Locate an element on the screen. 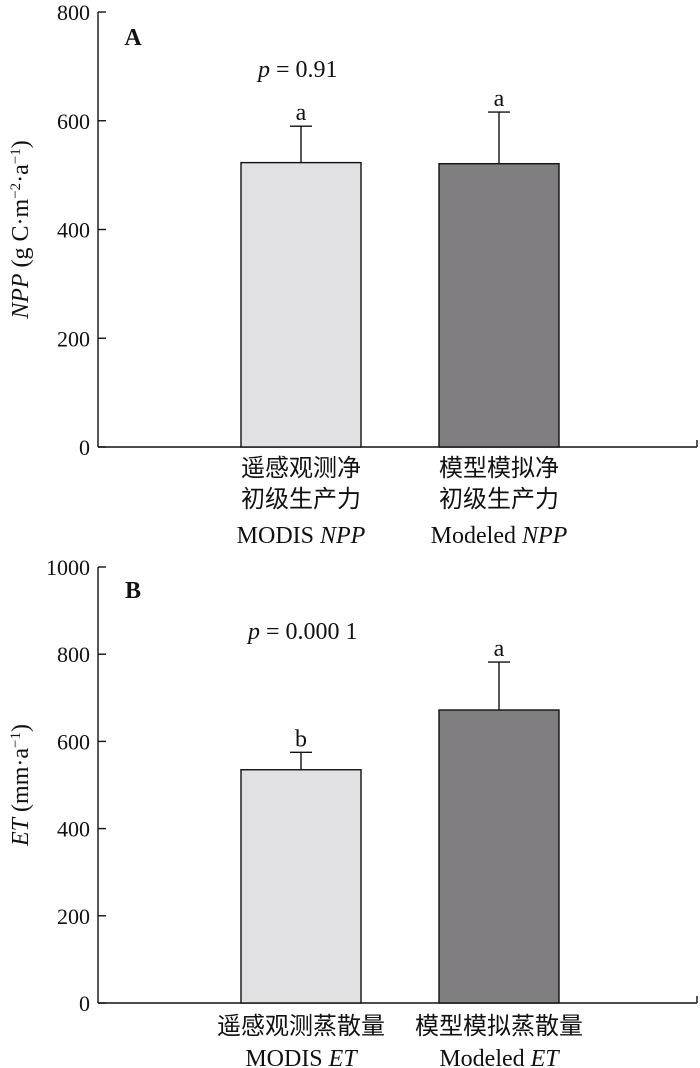 The width and height of the screenshot is (700, 1068). y-tick-label: 1000 is located at coordinates (68, 567).